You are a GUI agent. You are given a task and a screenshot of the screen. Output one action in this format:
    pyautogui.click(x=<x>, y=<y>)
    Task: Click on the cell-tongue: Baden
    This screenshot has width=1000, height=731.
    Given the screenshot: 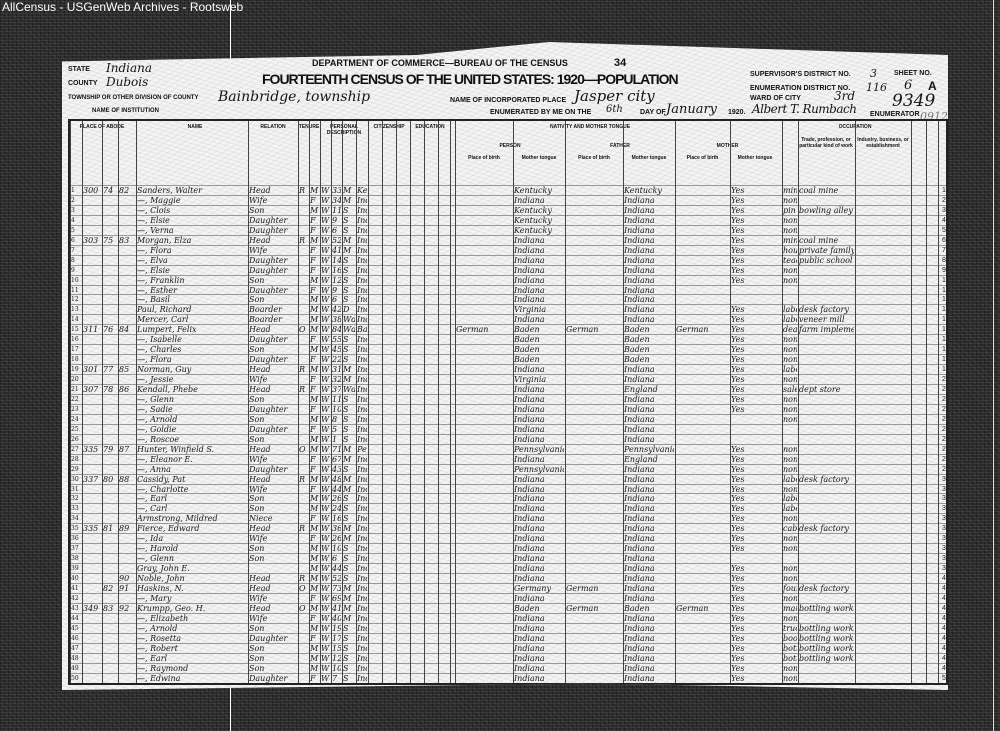 What is the action you would take?
    pyautogui.click(x=527, y=360)
    